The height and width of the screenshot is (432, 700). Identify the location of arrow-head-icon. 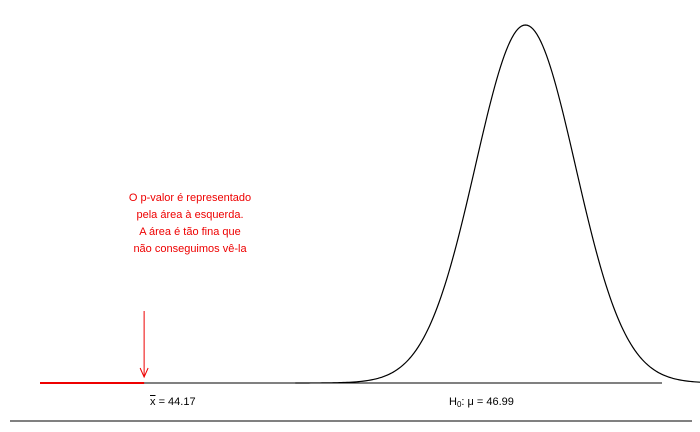
(144, 373).